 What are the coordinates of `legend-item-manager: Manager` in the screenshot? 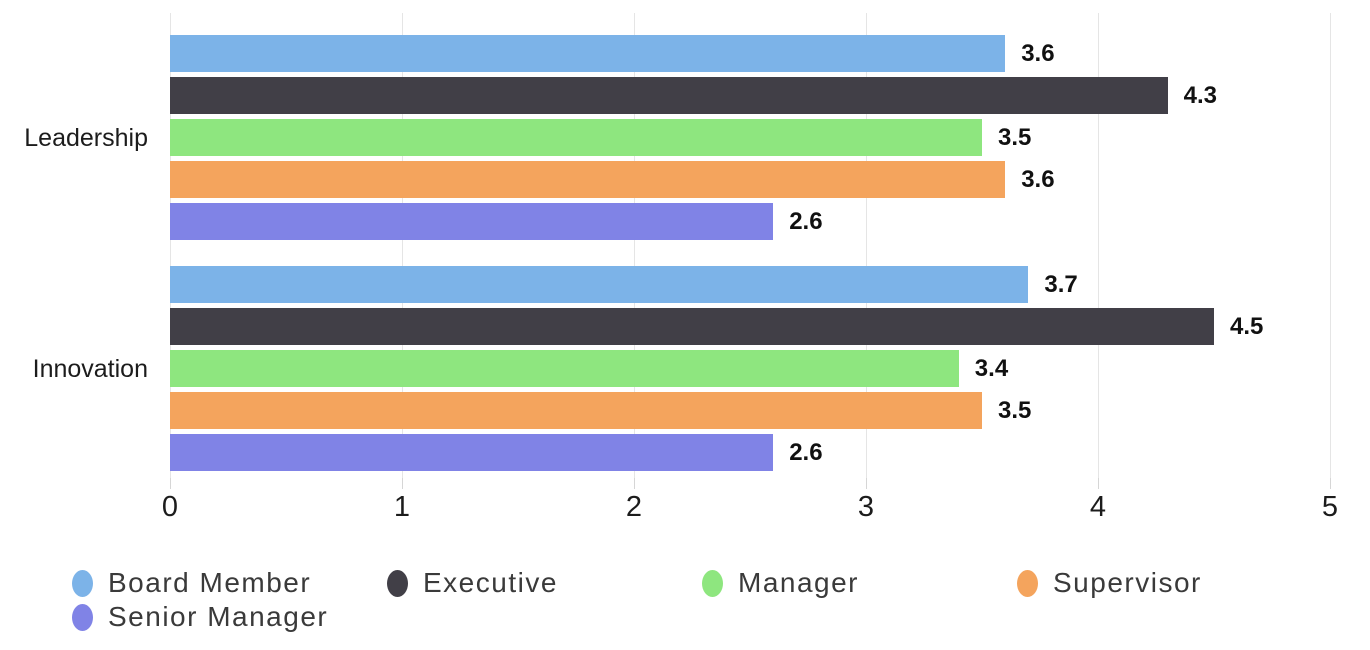 It's located at (859, 583).